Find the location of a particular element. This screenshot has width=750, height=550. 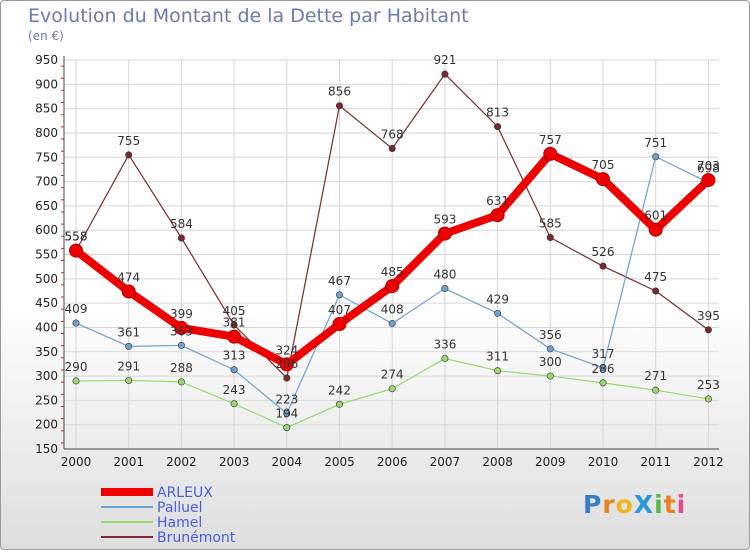

data-label-hamel: 311 is located at coordinates (497, 357).